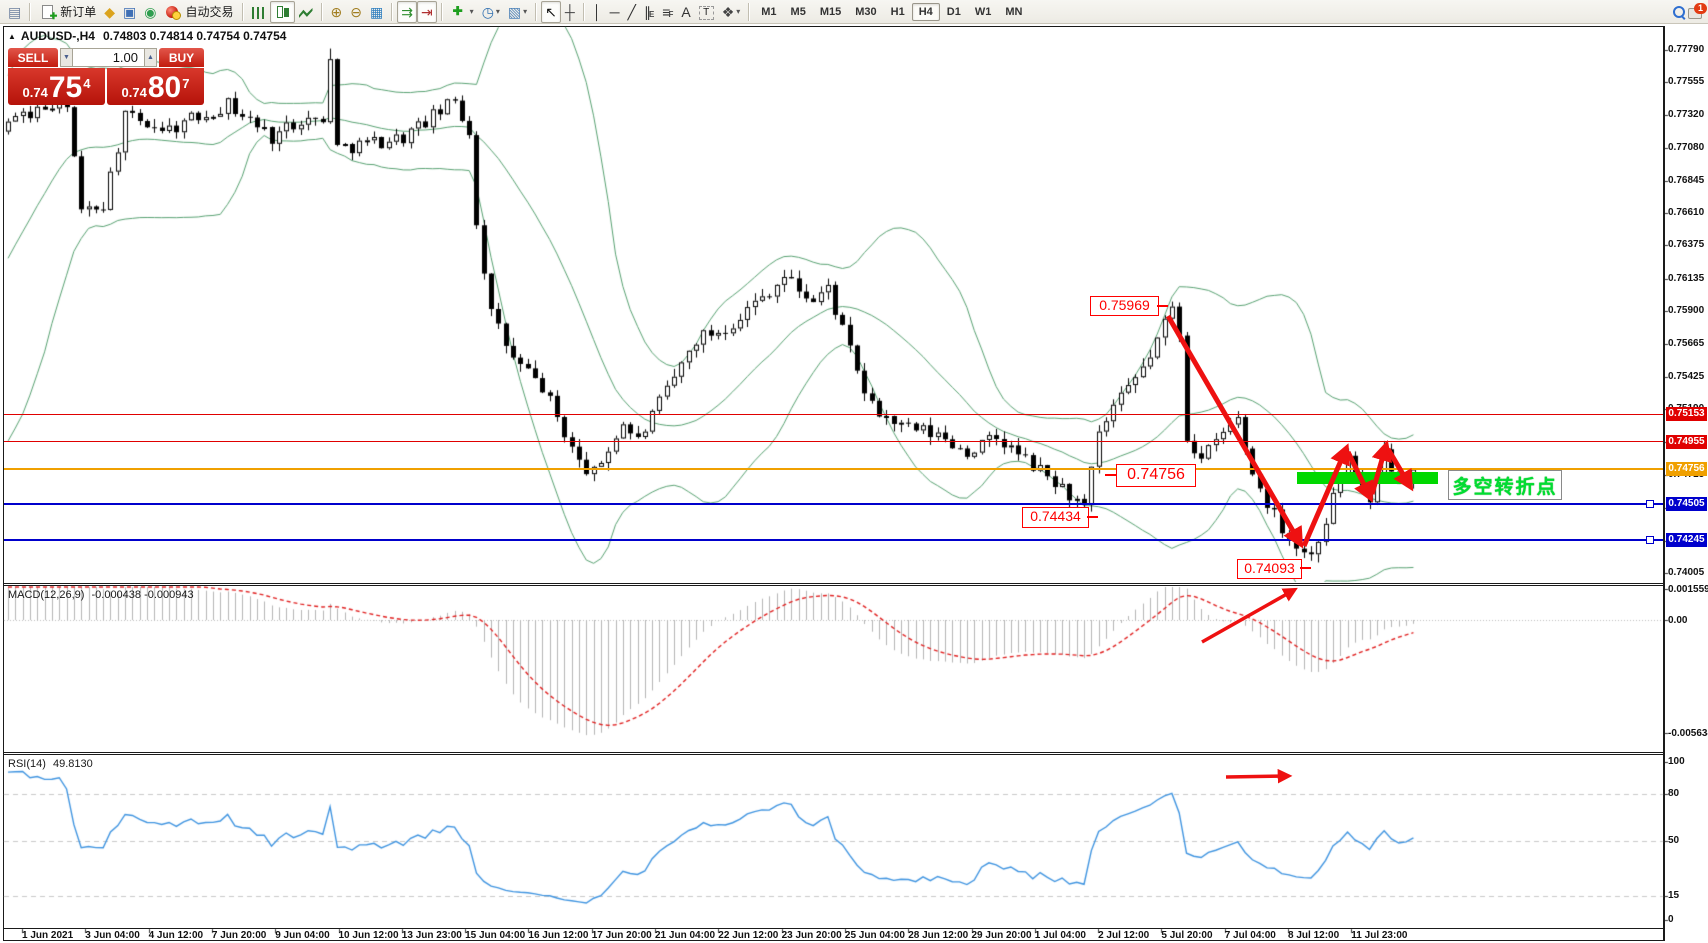  Describe the element at coordinates (597, 12) in the screenshot. I see `vertical-line-icon: │` at that location.